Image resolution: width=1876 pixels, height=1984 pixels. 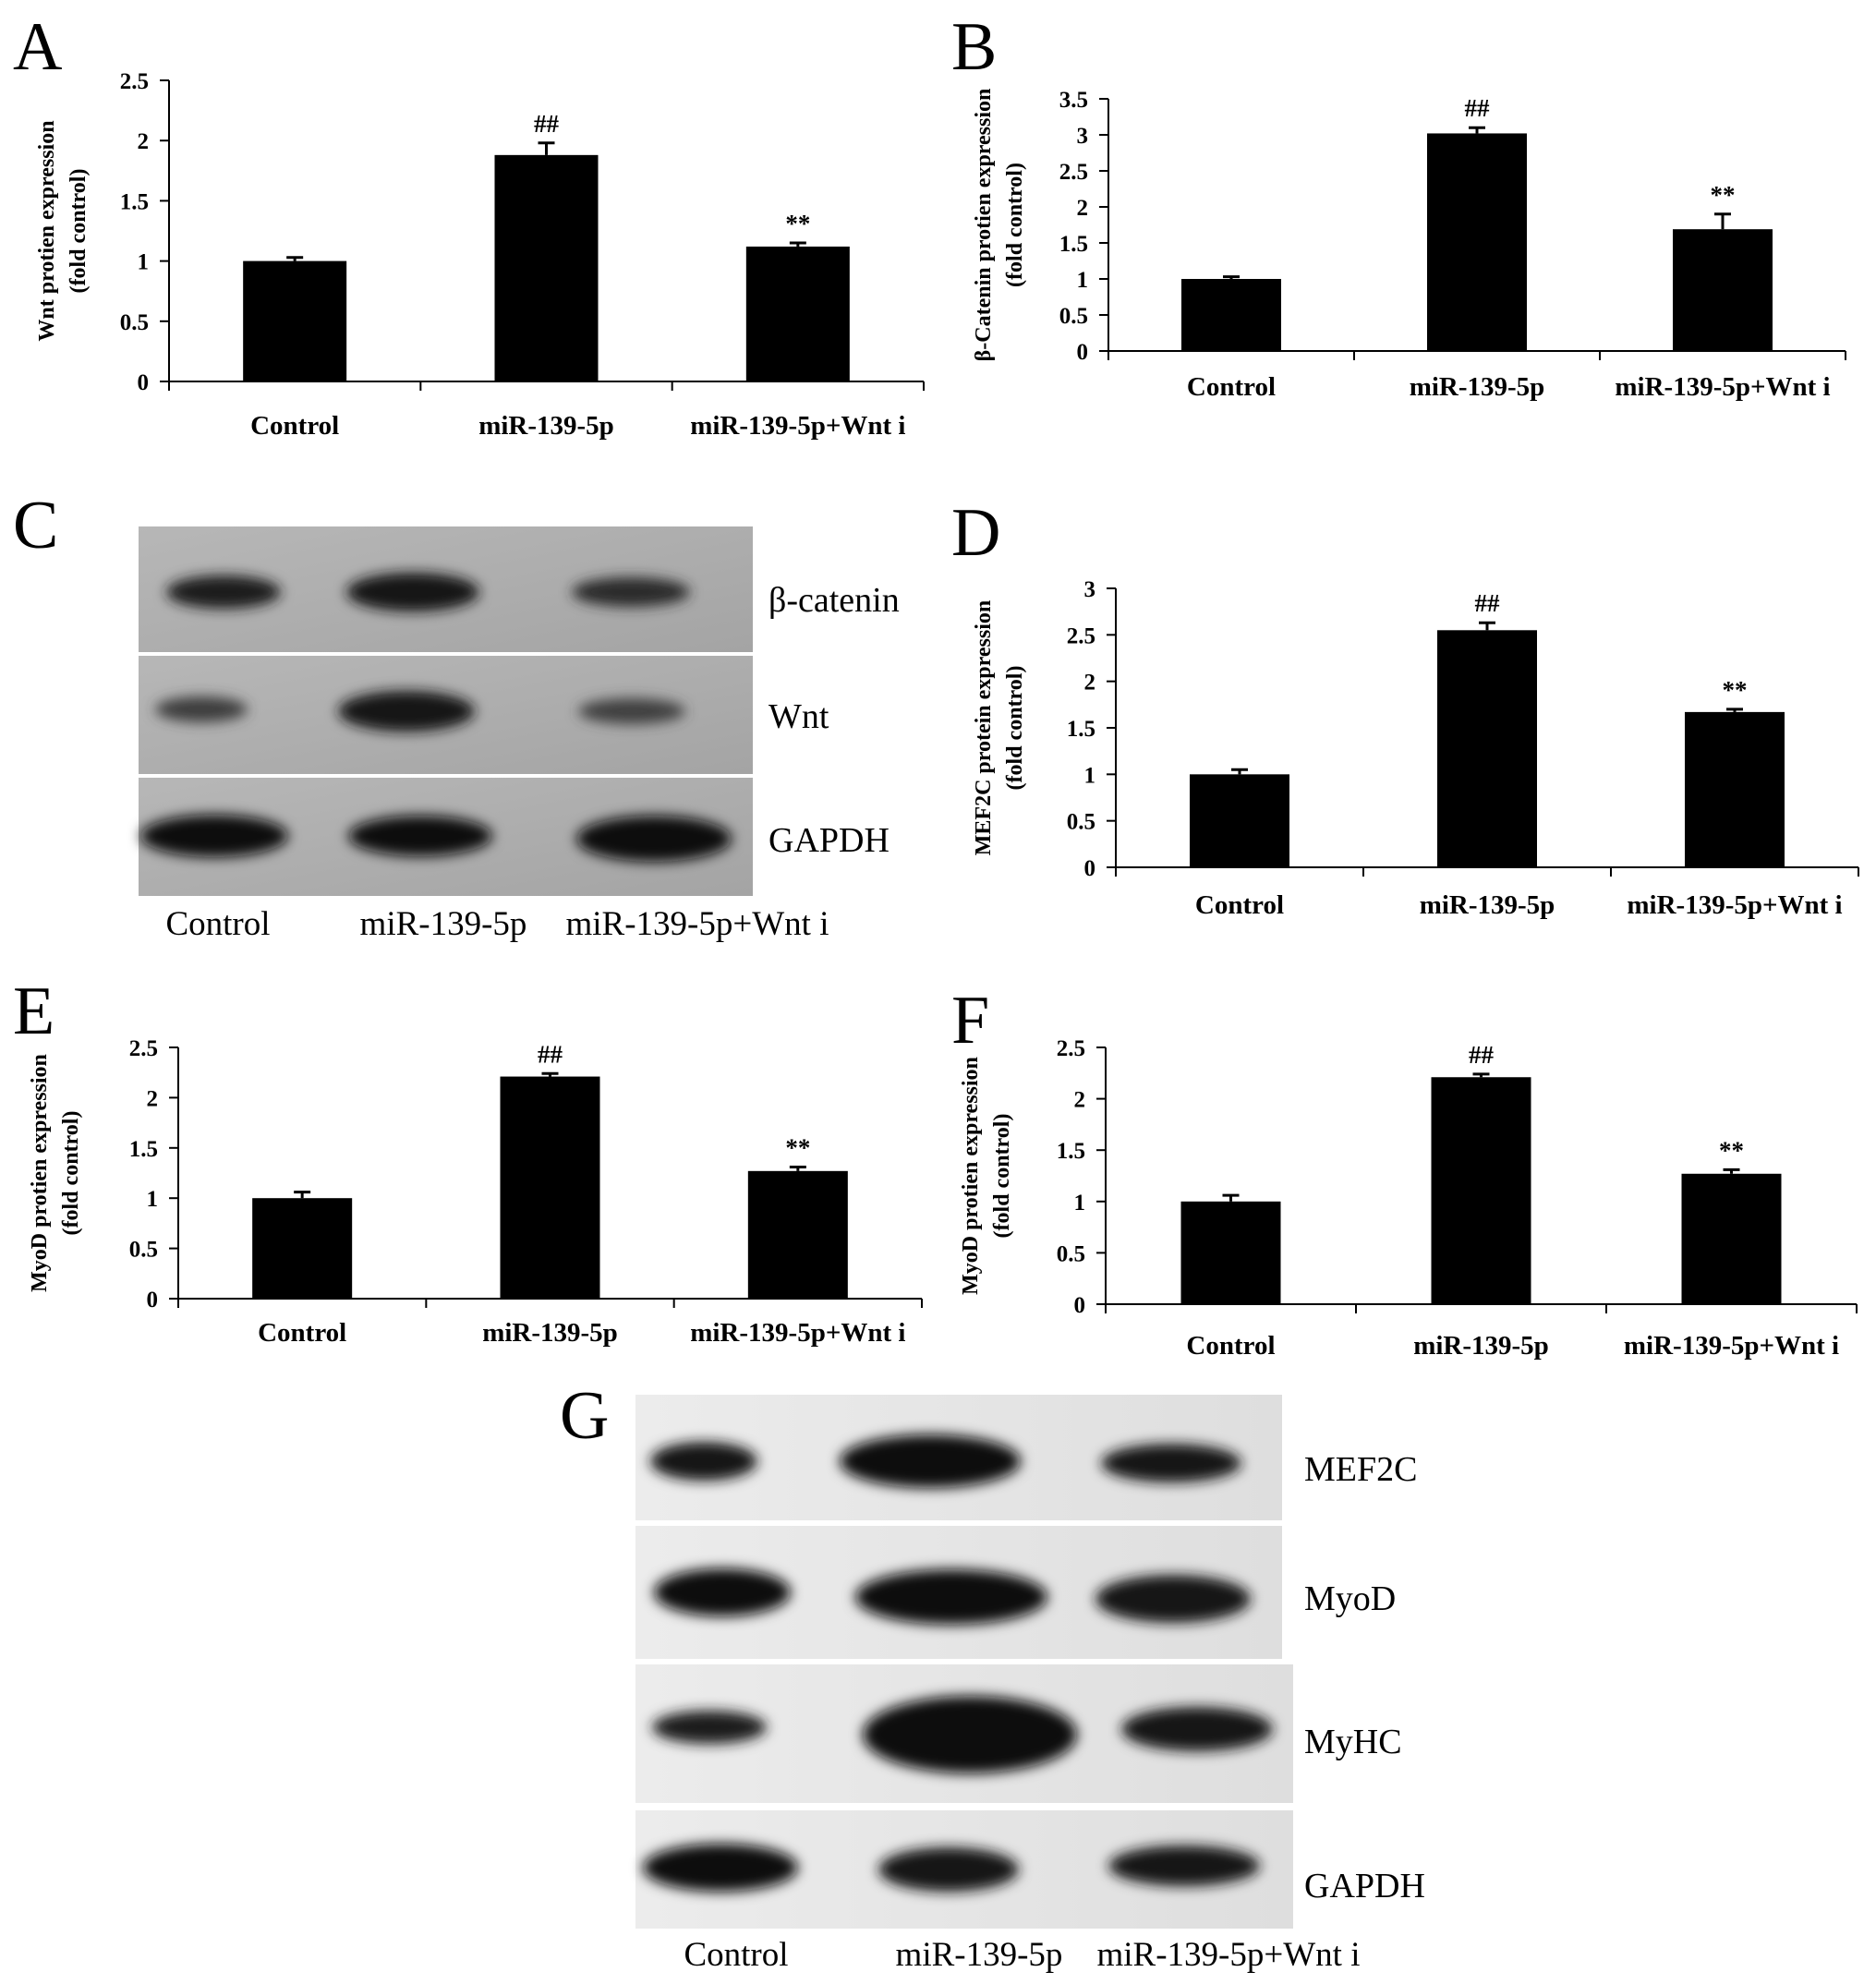 I want to click on y-axis-title: β-Catenin protien expression, so click(x=984, y=226).